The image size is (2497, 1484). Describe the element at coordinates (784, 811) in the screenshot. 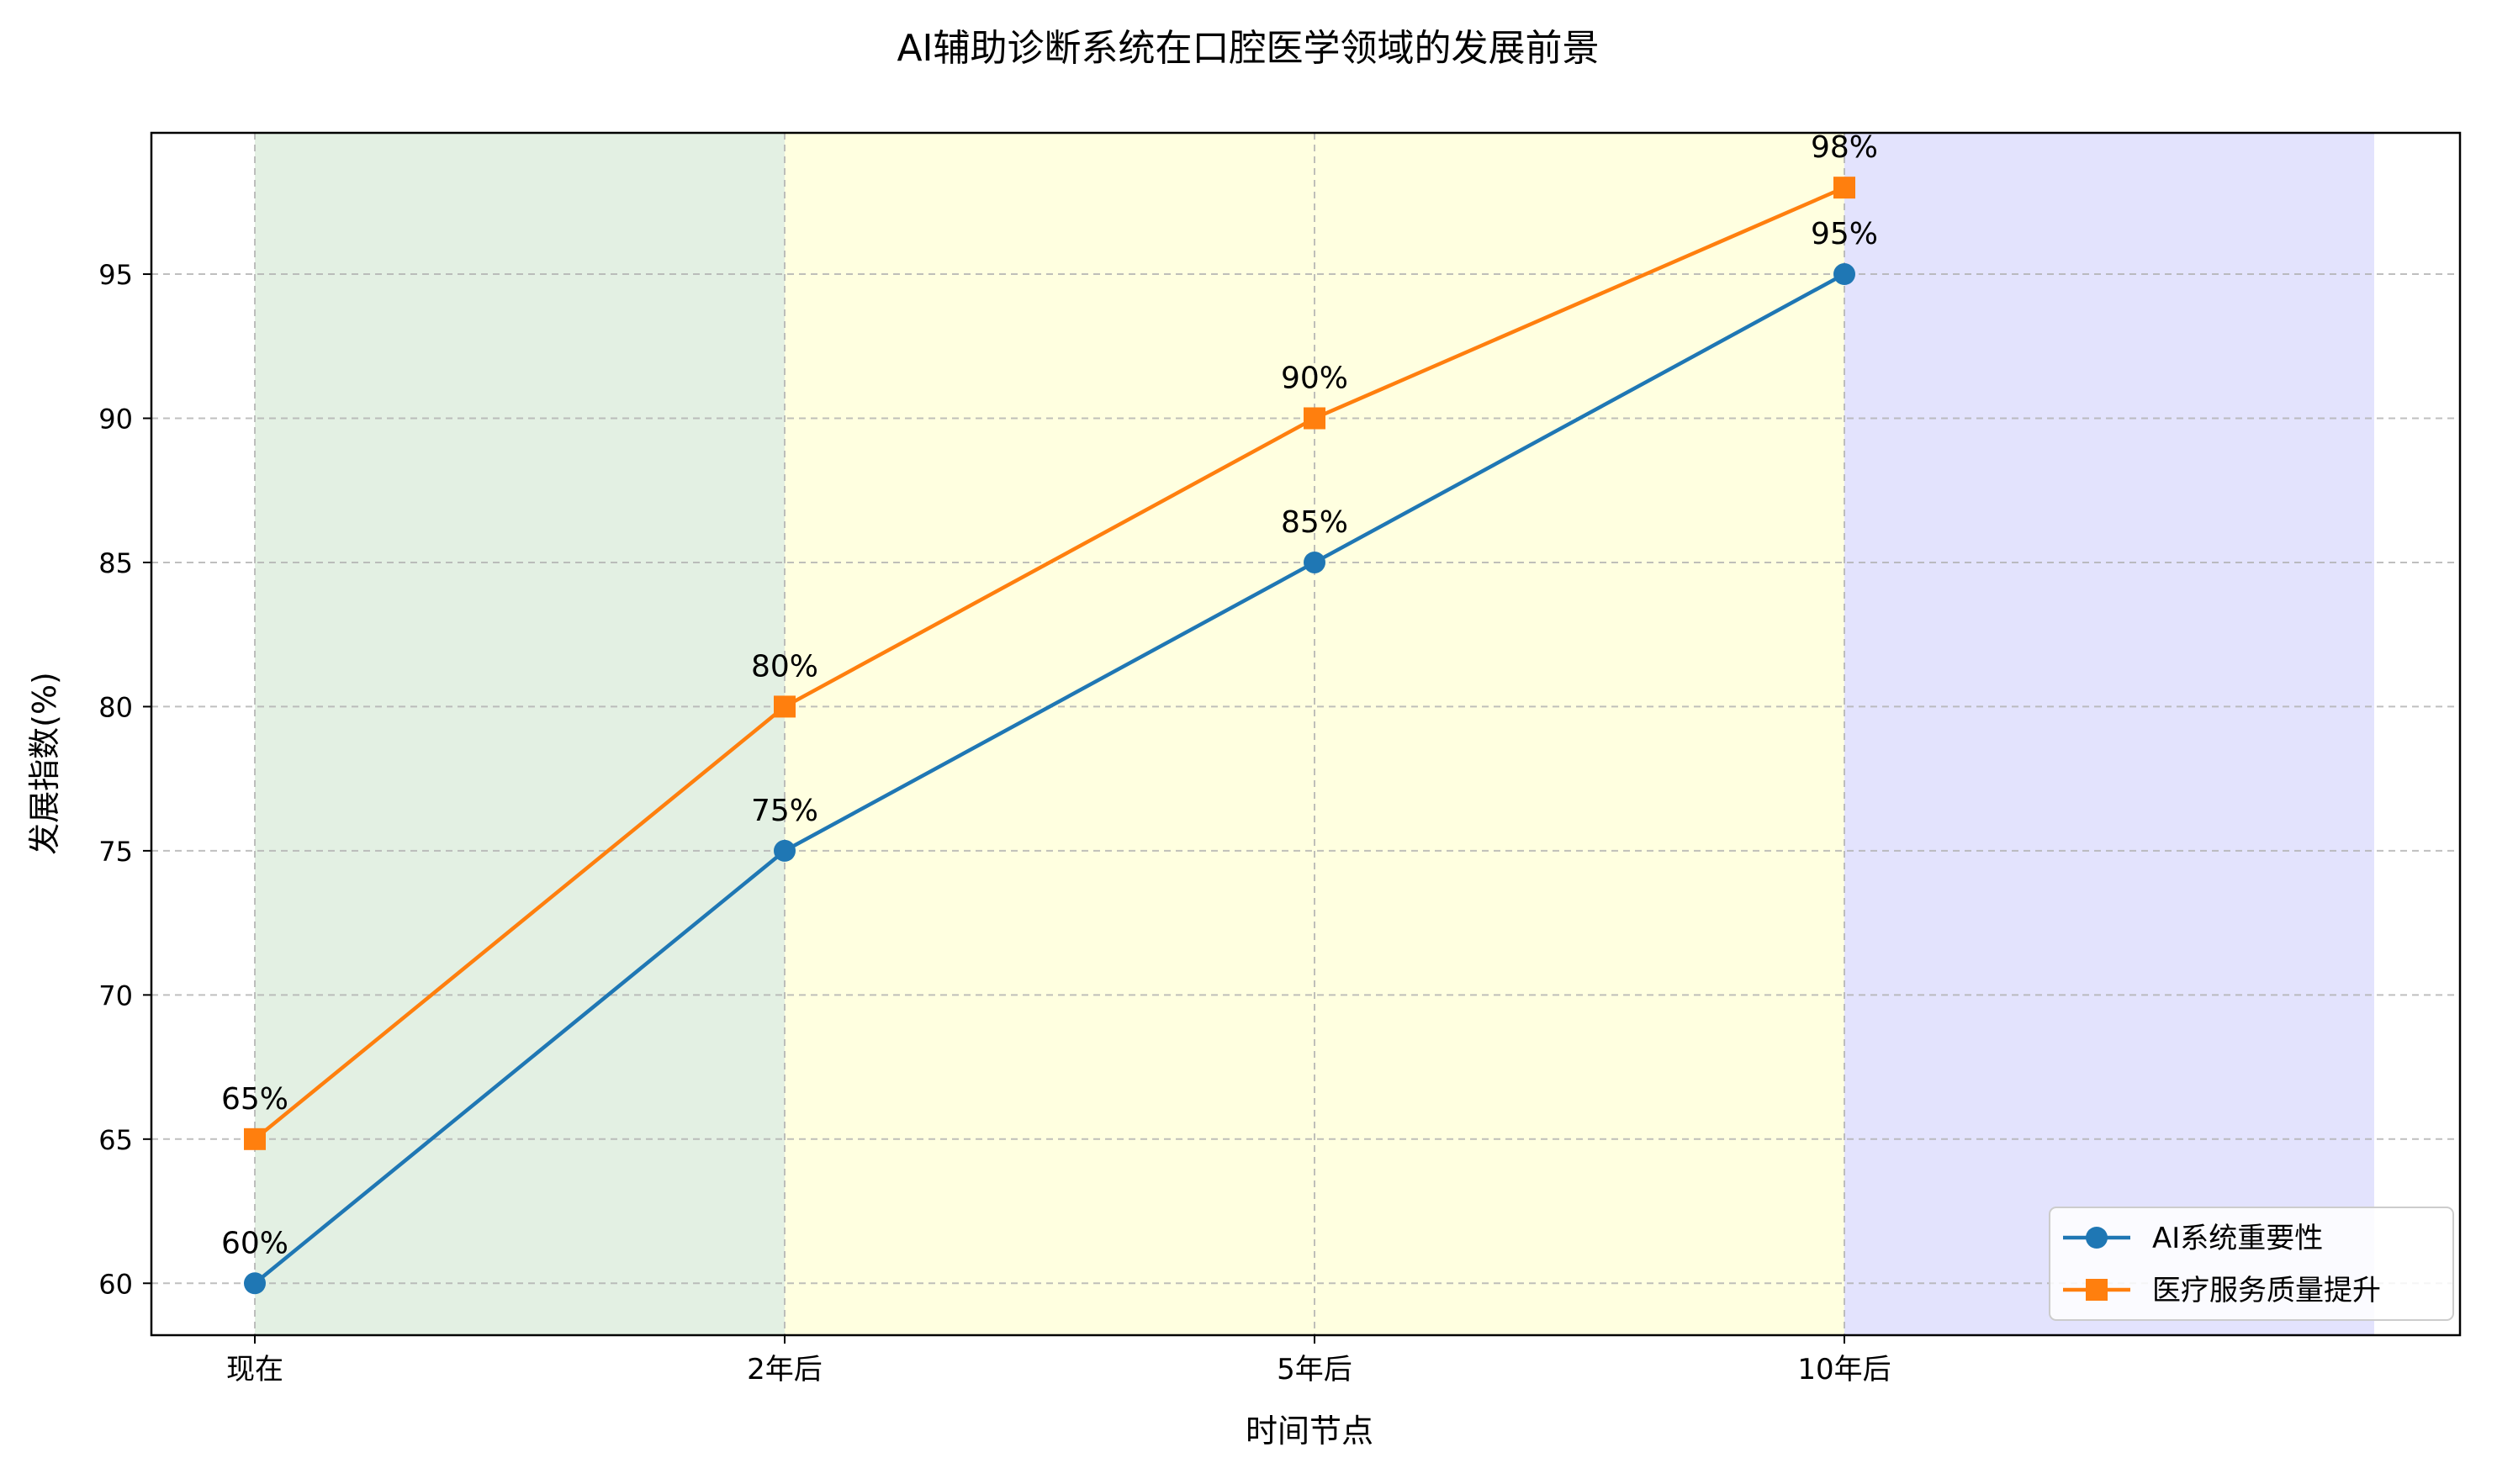

I see `data-label: 75%` at that location.